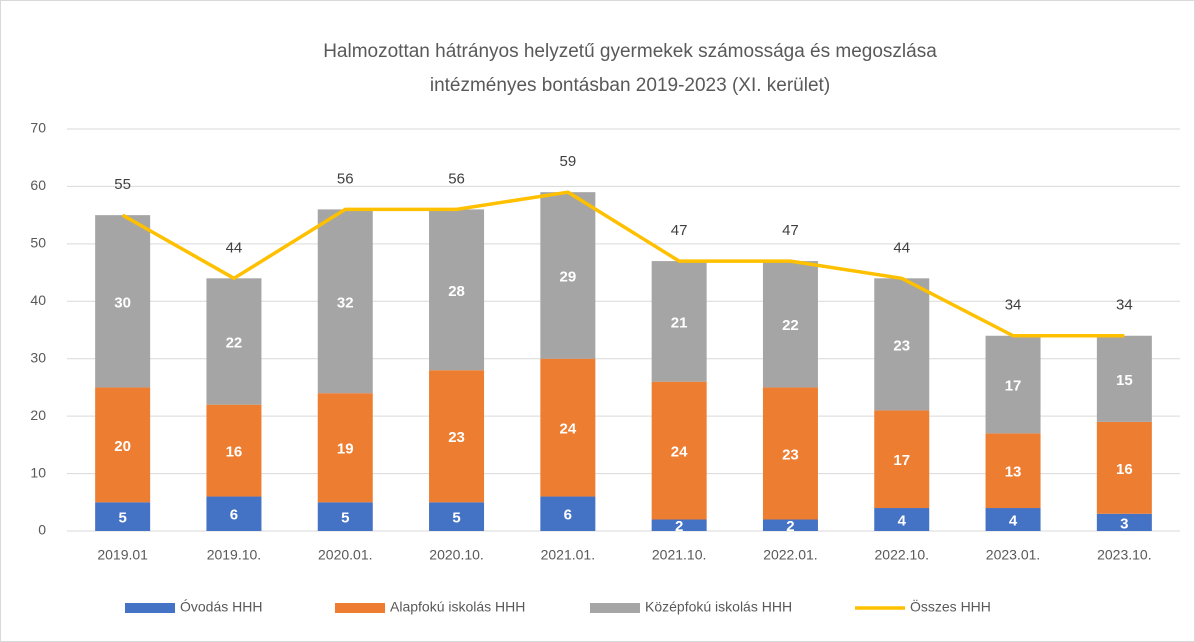 This screenshot has width=1195, height=642. Describe the element at coordinates (38, 128) in the screenshot. I see `y-tick-label: 70` at that location.